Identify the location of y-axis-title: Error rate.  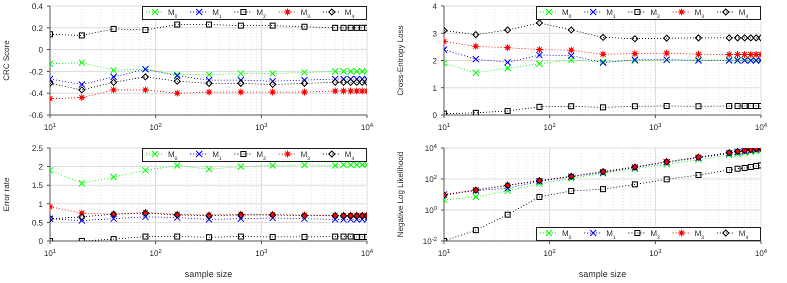
(6, 193).